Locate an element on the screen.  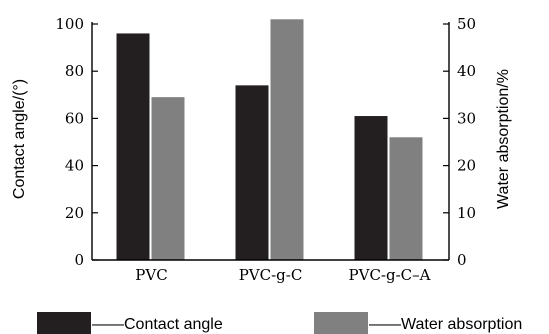
y-right-tick-label: 10 is located at coordinates (466, 213).